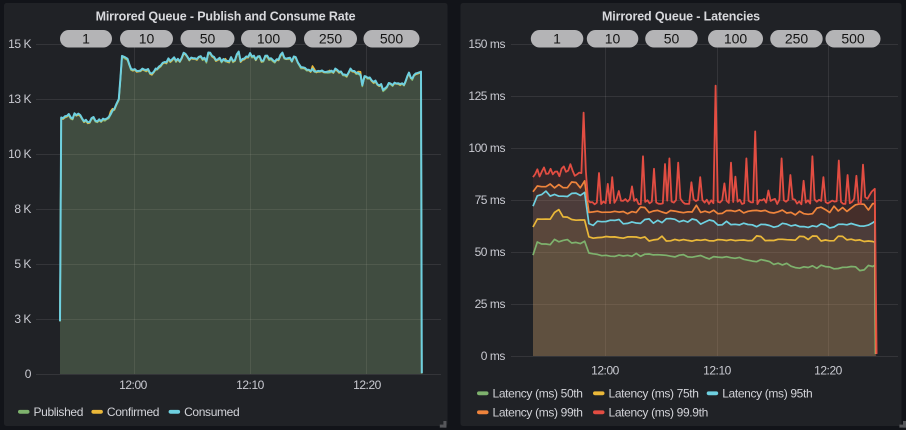 The image size is (906, 430). What do you see at coordinates (490, 252) in the screenshot?
I see `svg-text: 50 ms` at bounding box center [490, 252].